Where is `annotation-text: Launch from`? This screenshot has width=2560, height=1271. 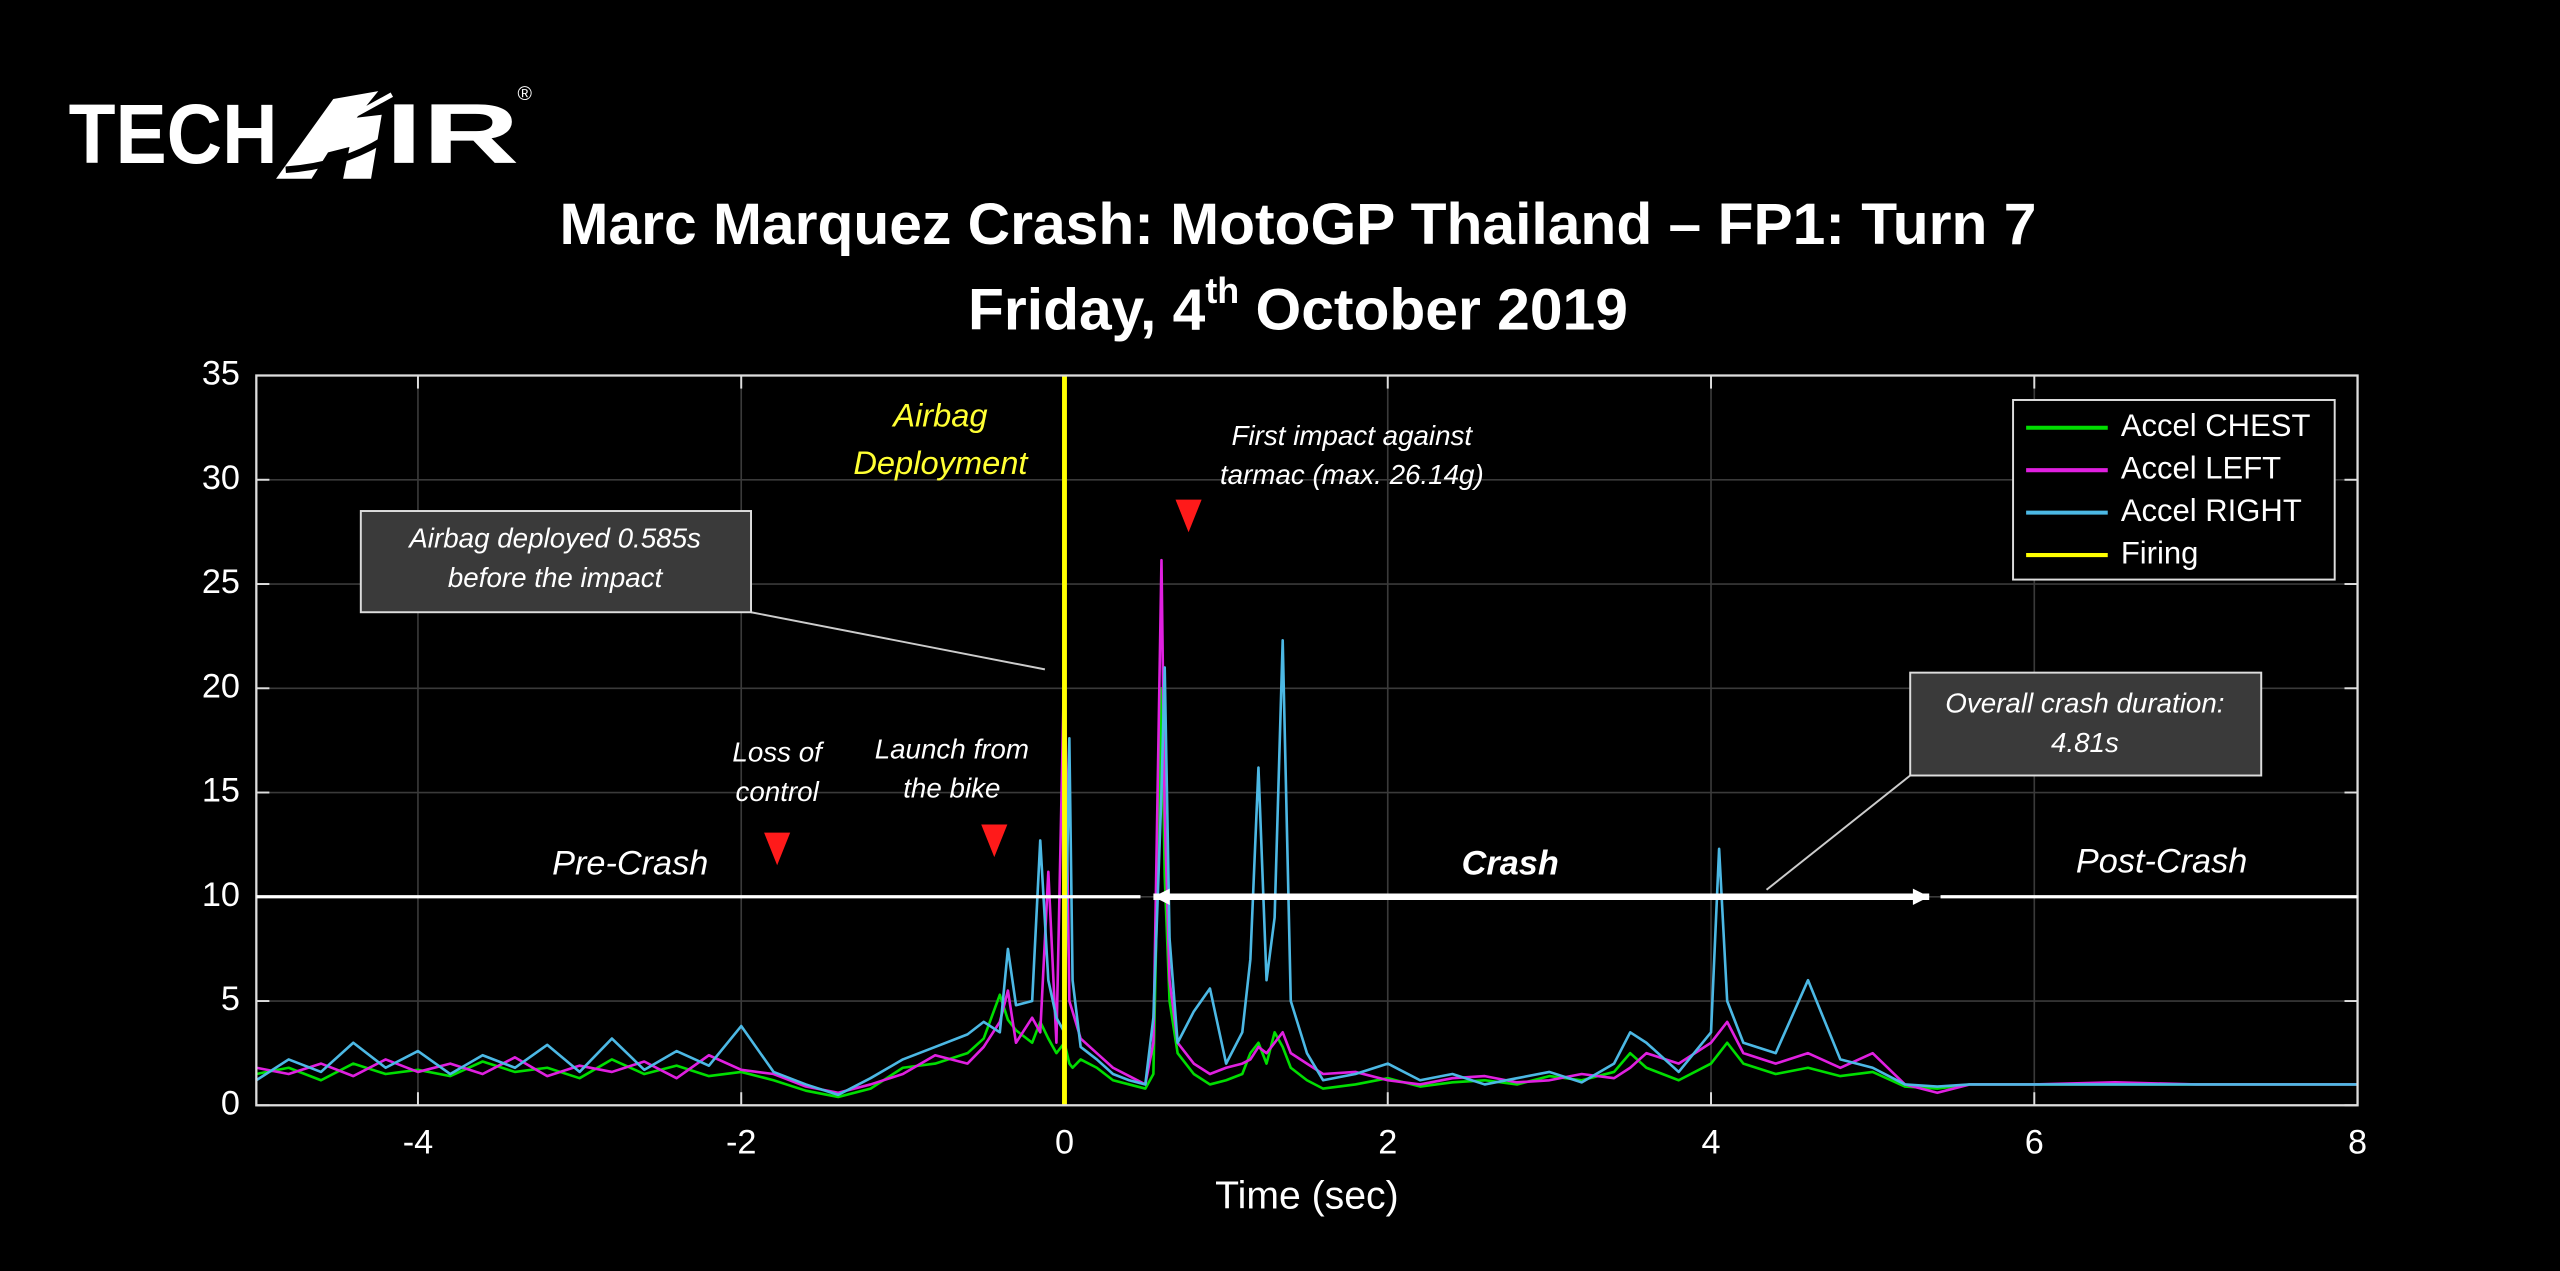
annotation-text: Launch from is located at coordinates (952, 748).